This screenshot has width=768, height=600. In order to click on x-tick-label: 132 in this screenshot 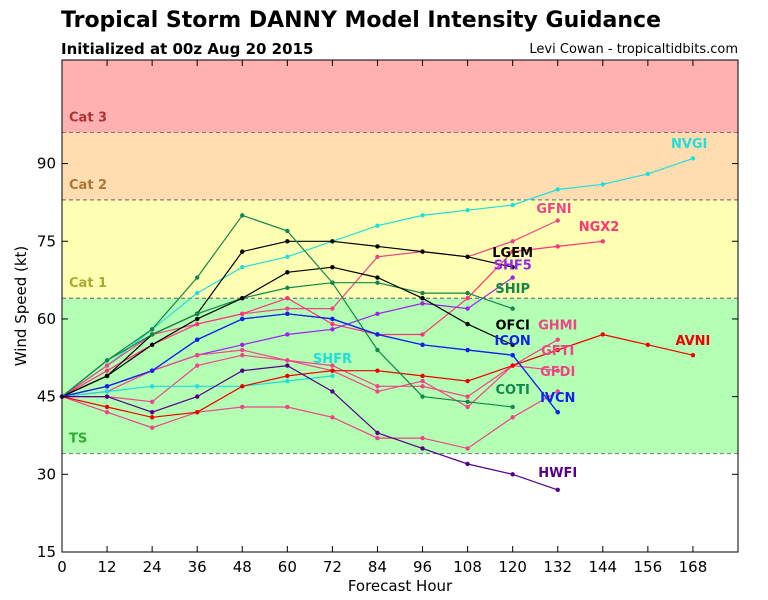, I will do `click(557, 567)`.